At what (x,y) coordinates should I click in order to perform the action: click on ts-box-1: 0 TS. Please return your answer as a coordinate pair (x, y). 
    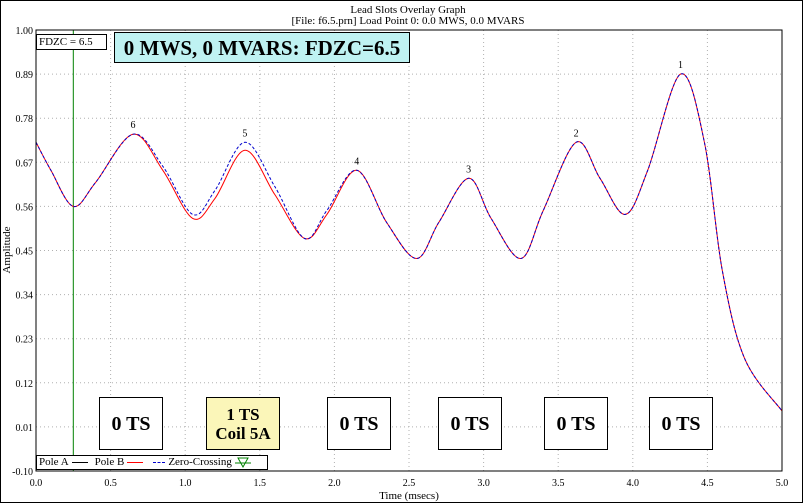
    Looking at the image, I should click on (681, 423).